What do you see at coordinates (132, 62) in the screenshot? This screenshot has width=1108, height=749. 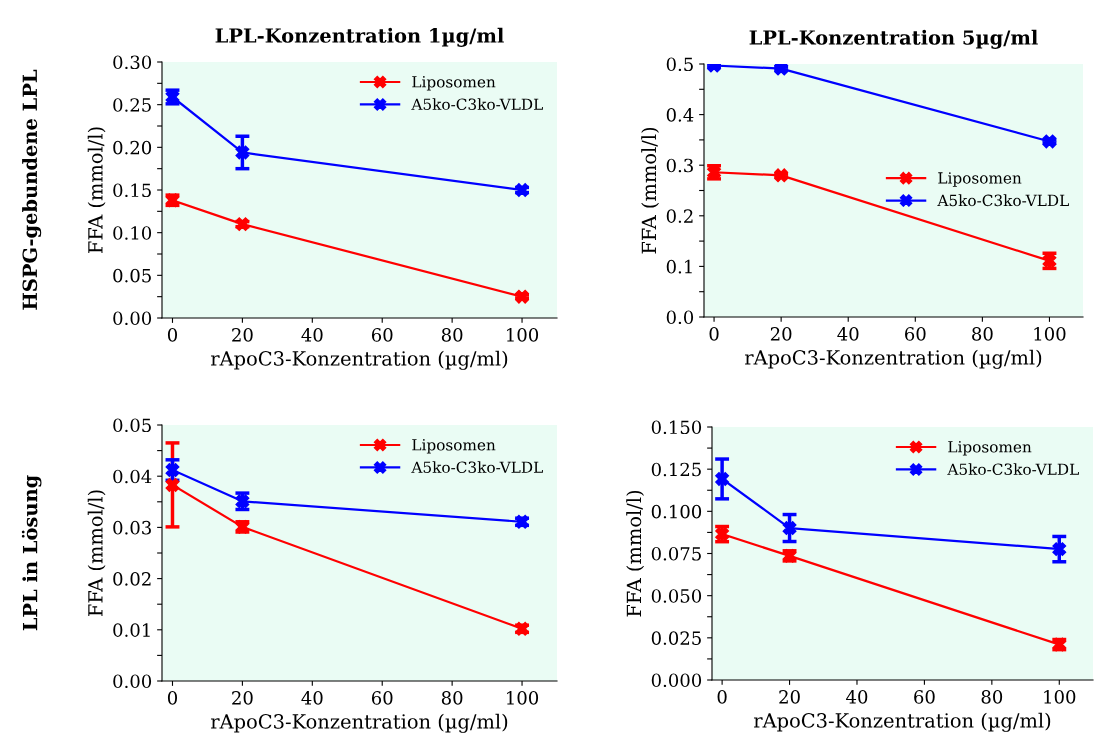 I see `y-tick-label: 0.30` at bounding box center [132, 62].